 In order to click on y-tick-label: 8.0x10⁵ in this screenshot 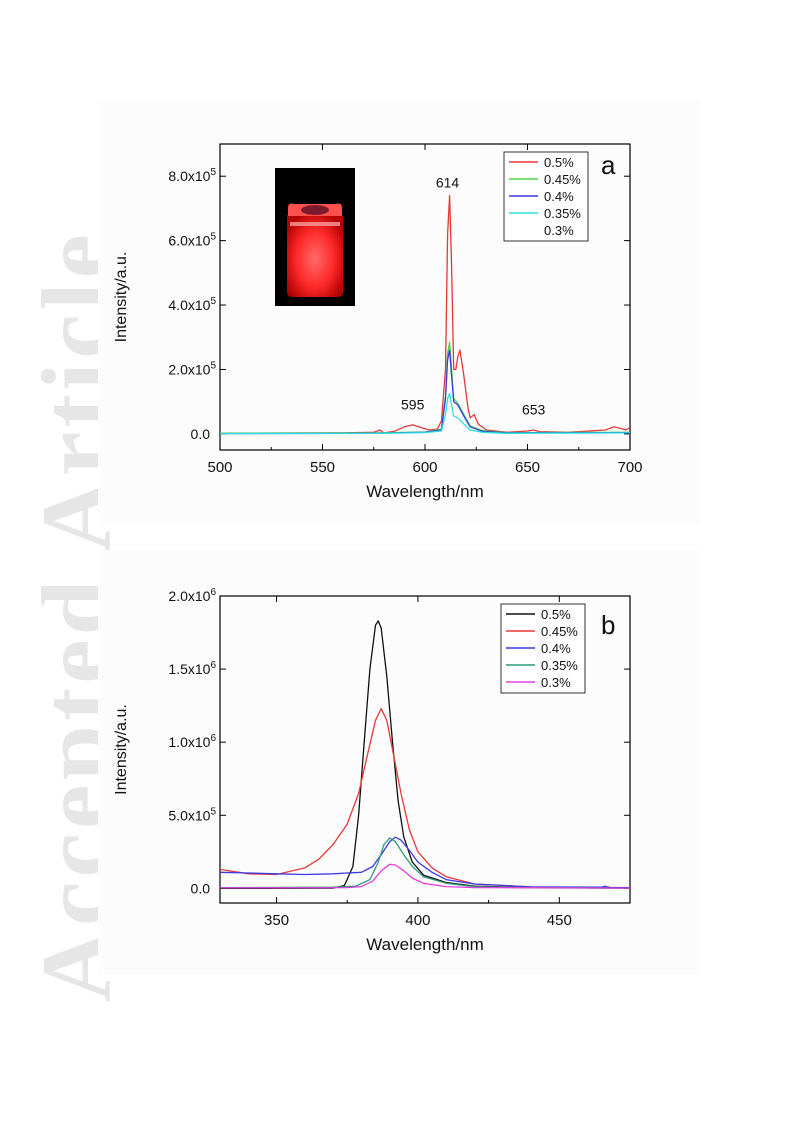, I will do `click(192, 175)`.